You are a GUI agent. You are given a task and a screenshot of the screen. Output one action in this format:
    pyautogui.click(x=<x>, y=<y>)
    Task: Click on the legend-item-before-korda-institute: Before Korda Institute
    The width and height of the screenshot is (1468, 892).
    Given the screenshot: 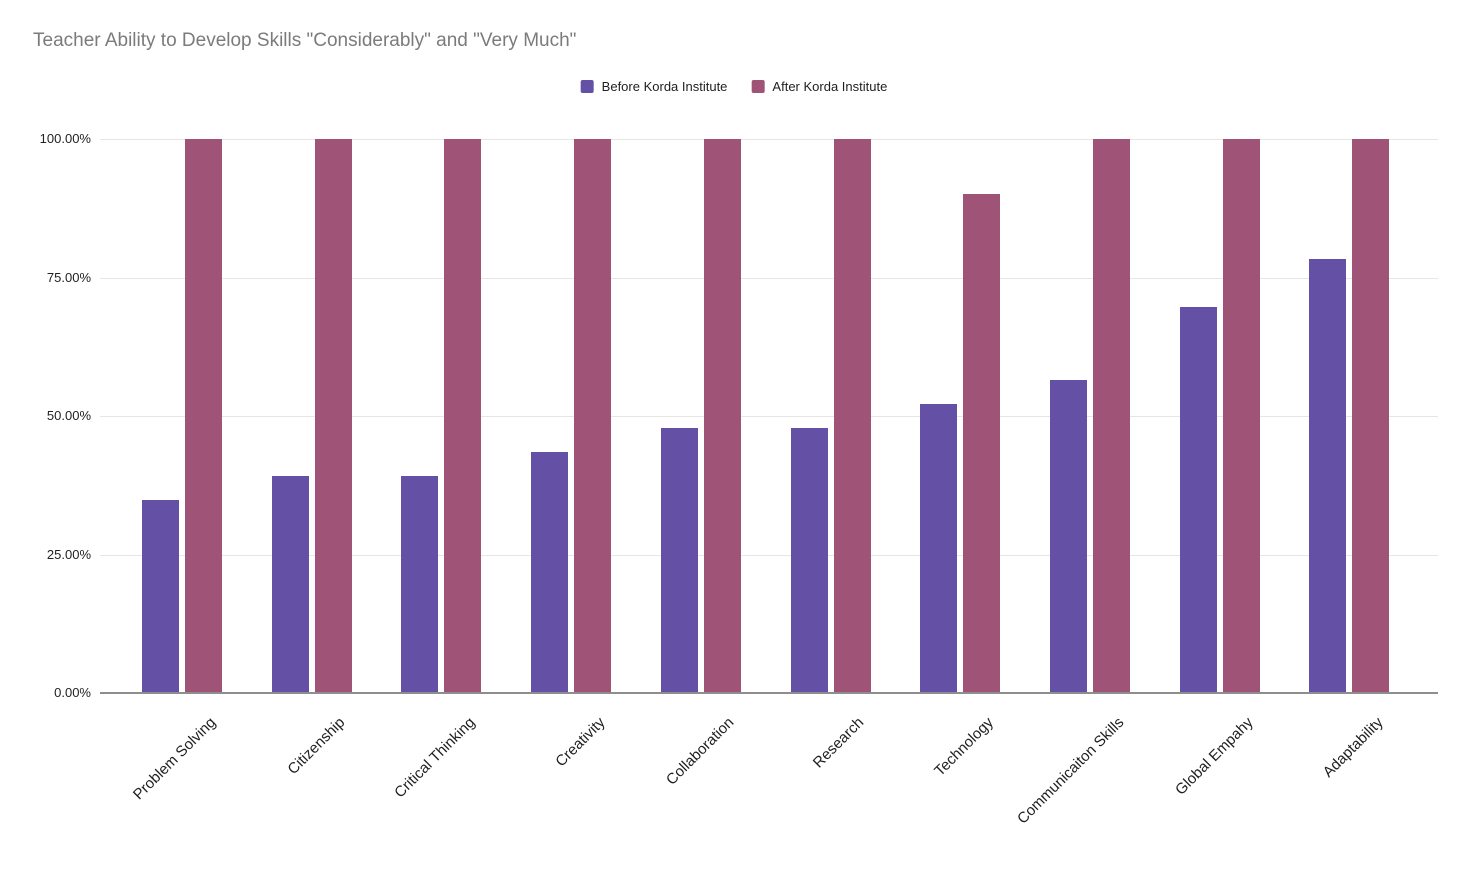 What is the action you would take?
    pyautogui.click(x=654, y=86)
    